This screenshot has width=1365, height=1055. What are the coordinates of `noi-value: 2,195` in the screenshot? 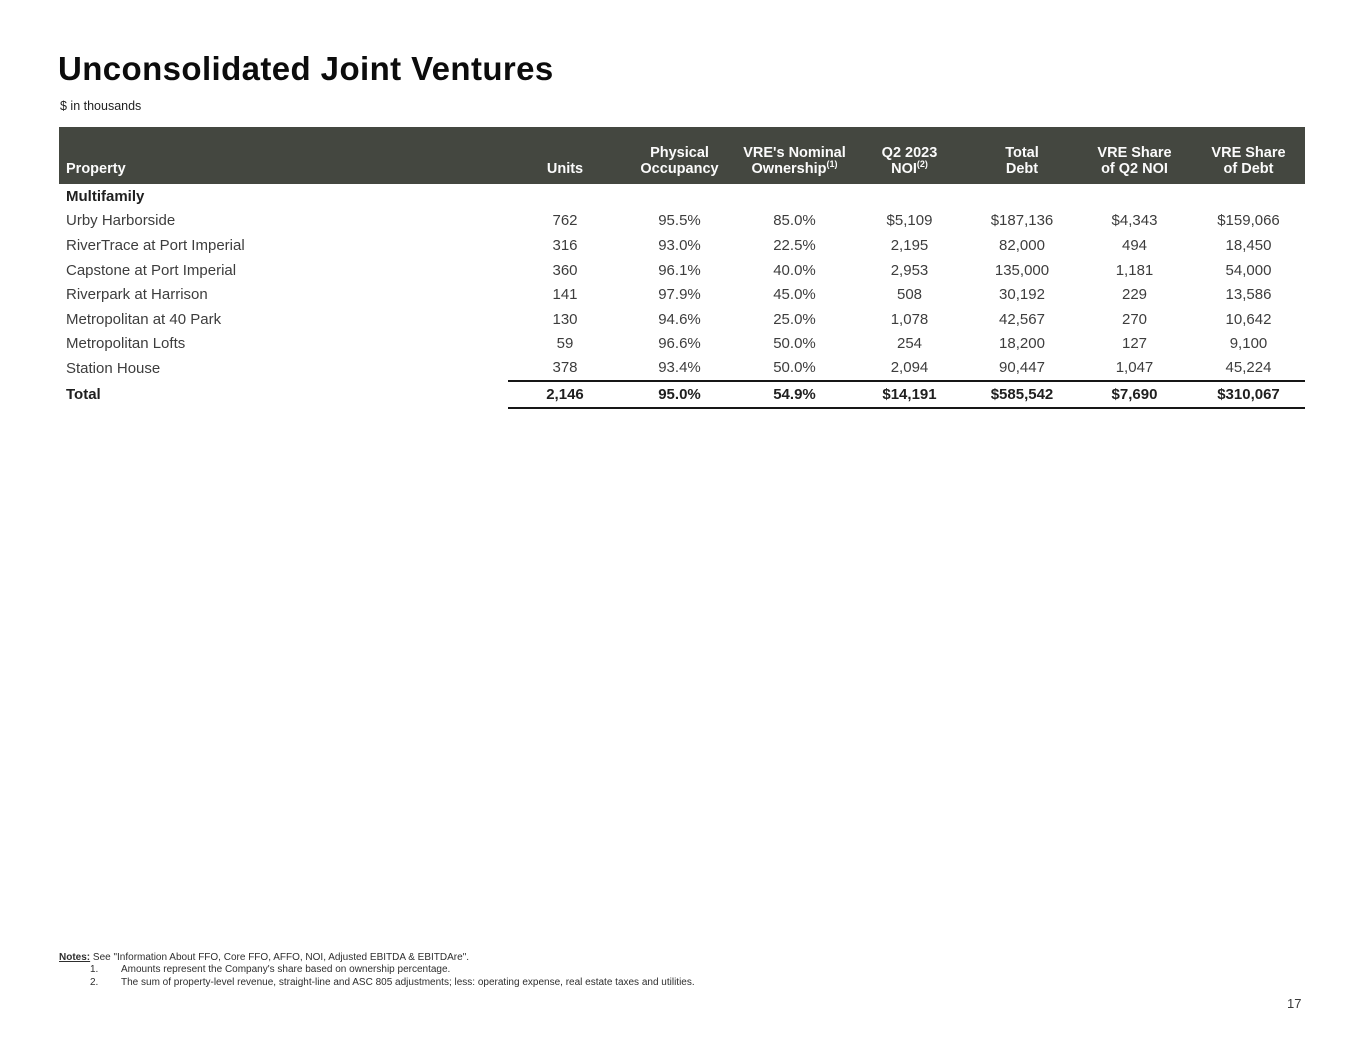 It's located at (909, 245).